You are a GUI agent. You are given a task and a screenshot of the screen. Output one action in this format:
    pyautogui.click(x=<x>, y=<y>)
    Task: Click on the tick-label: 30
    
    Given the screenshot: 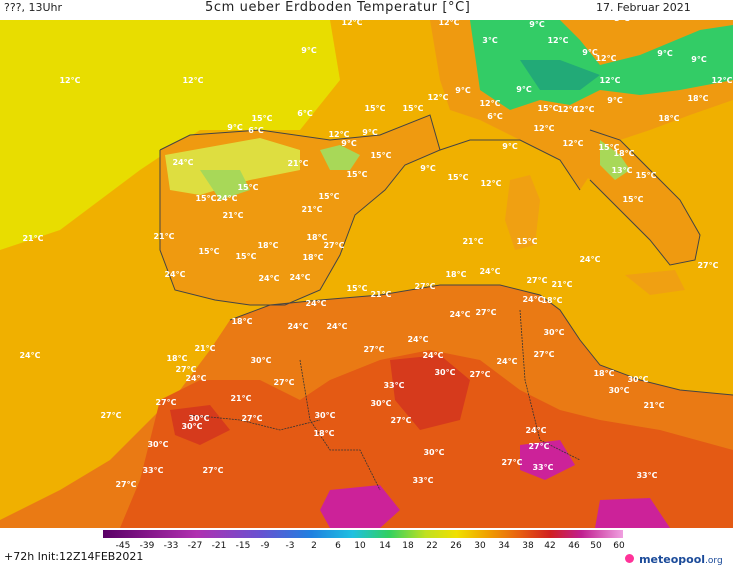 What is the action you would take?
    pyautogui.click(x=480, y=546)
    